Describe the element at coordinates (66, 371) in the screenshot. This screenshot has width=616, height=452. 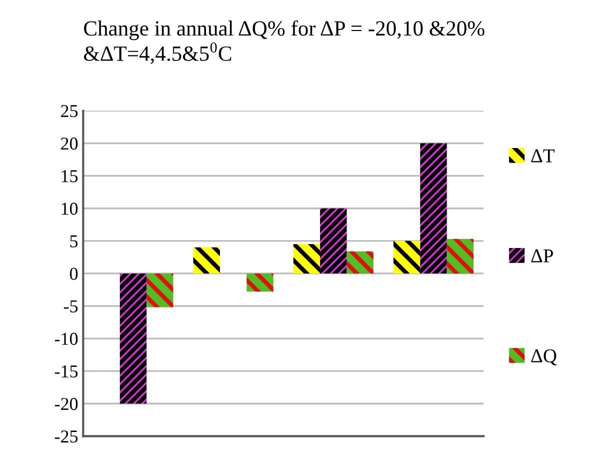
I see `y-tick-label: -15` at that location.